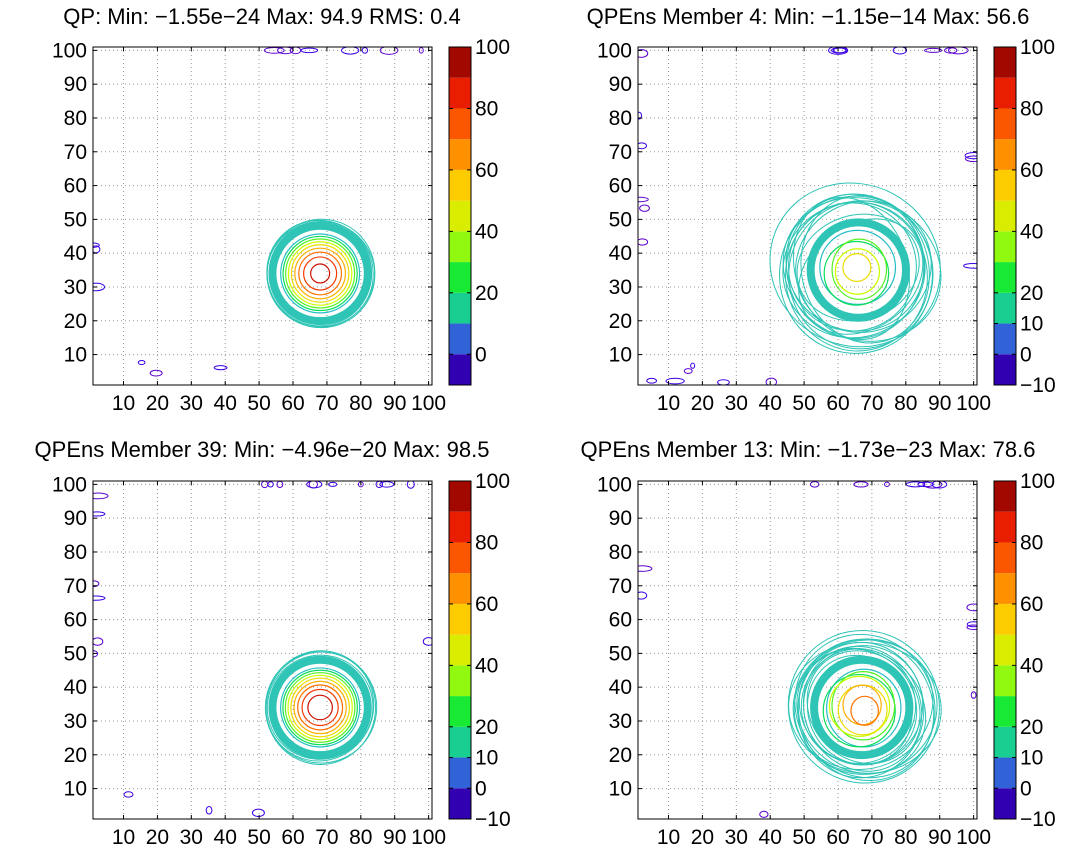 This screenshot has width=1068, height=851. I want to click on colorbar-tick-label: 10, so click(1031, 758).